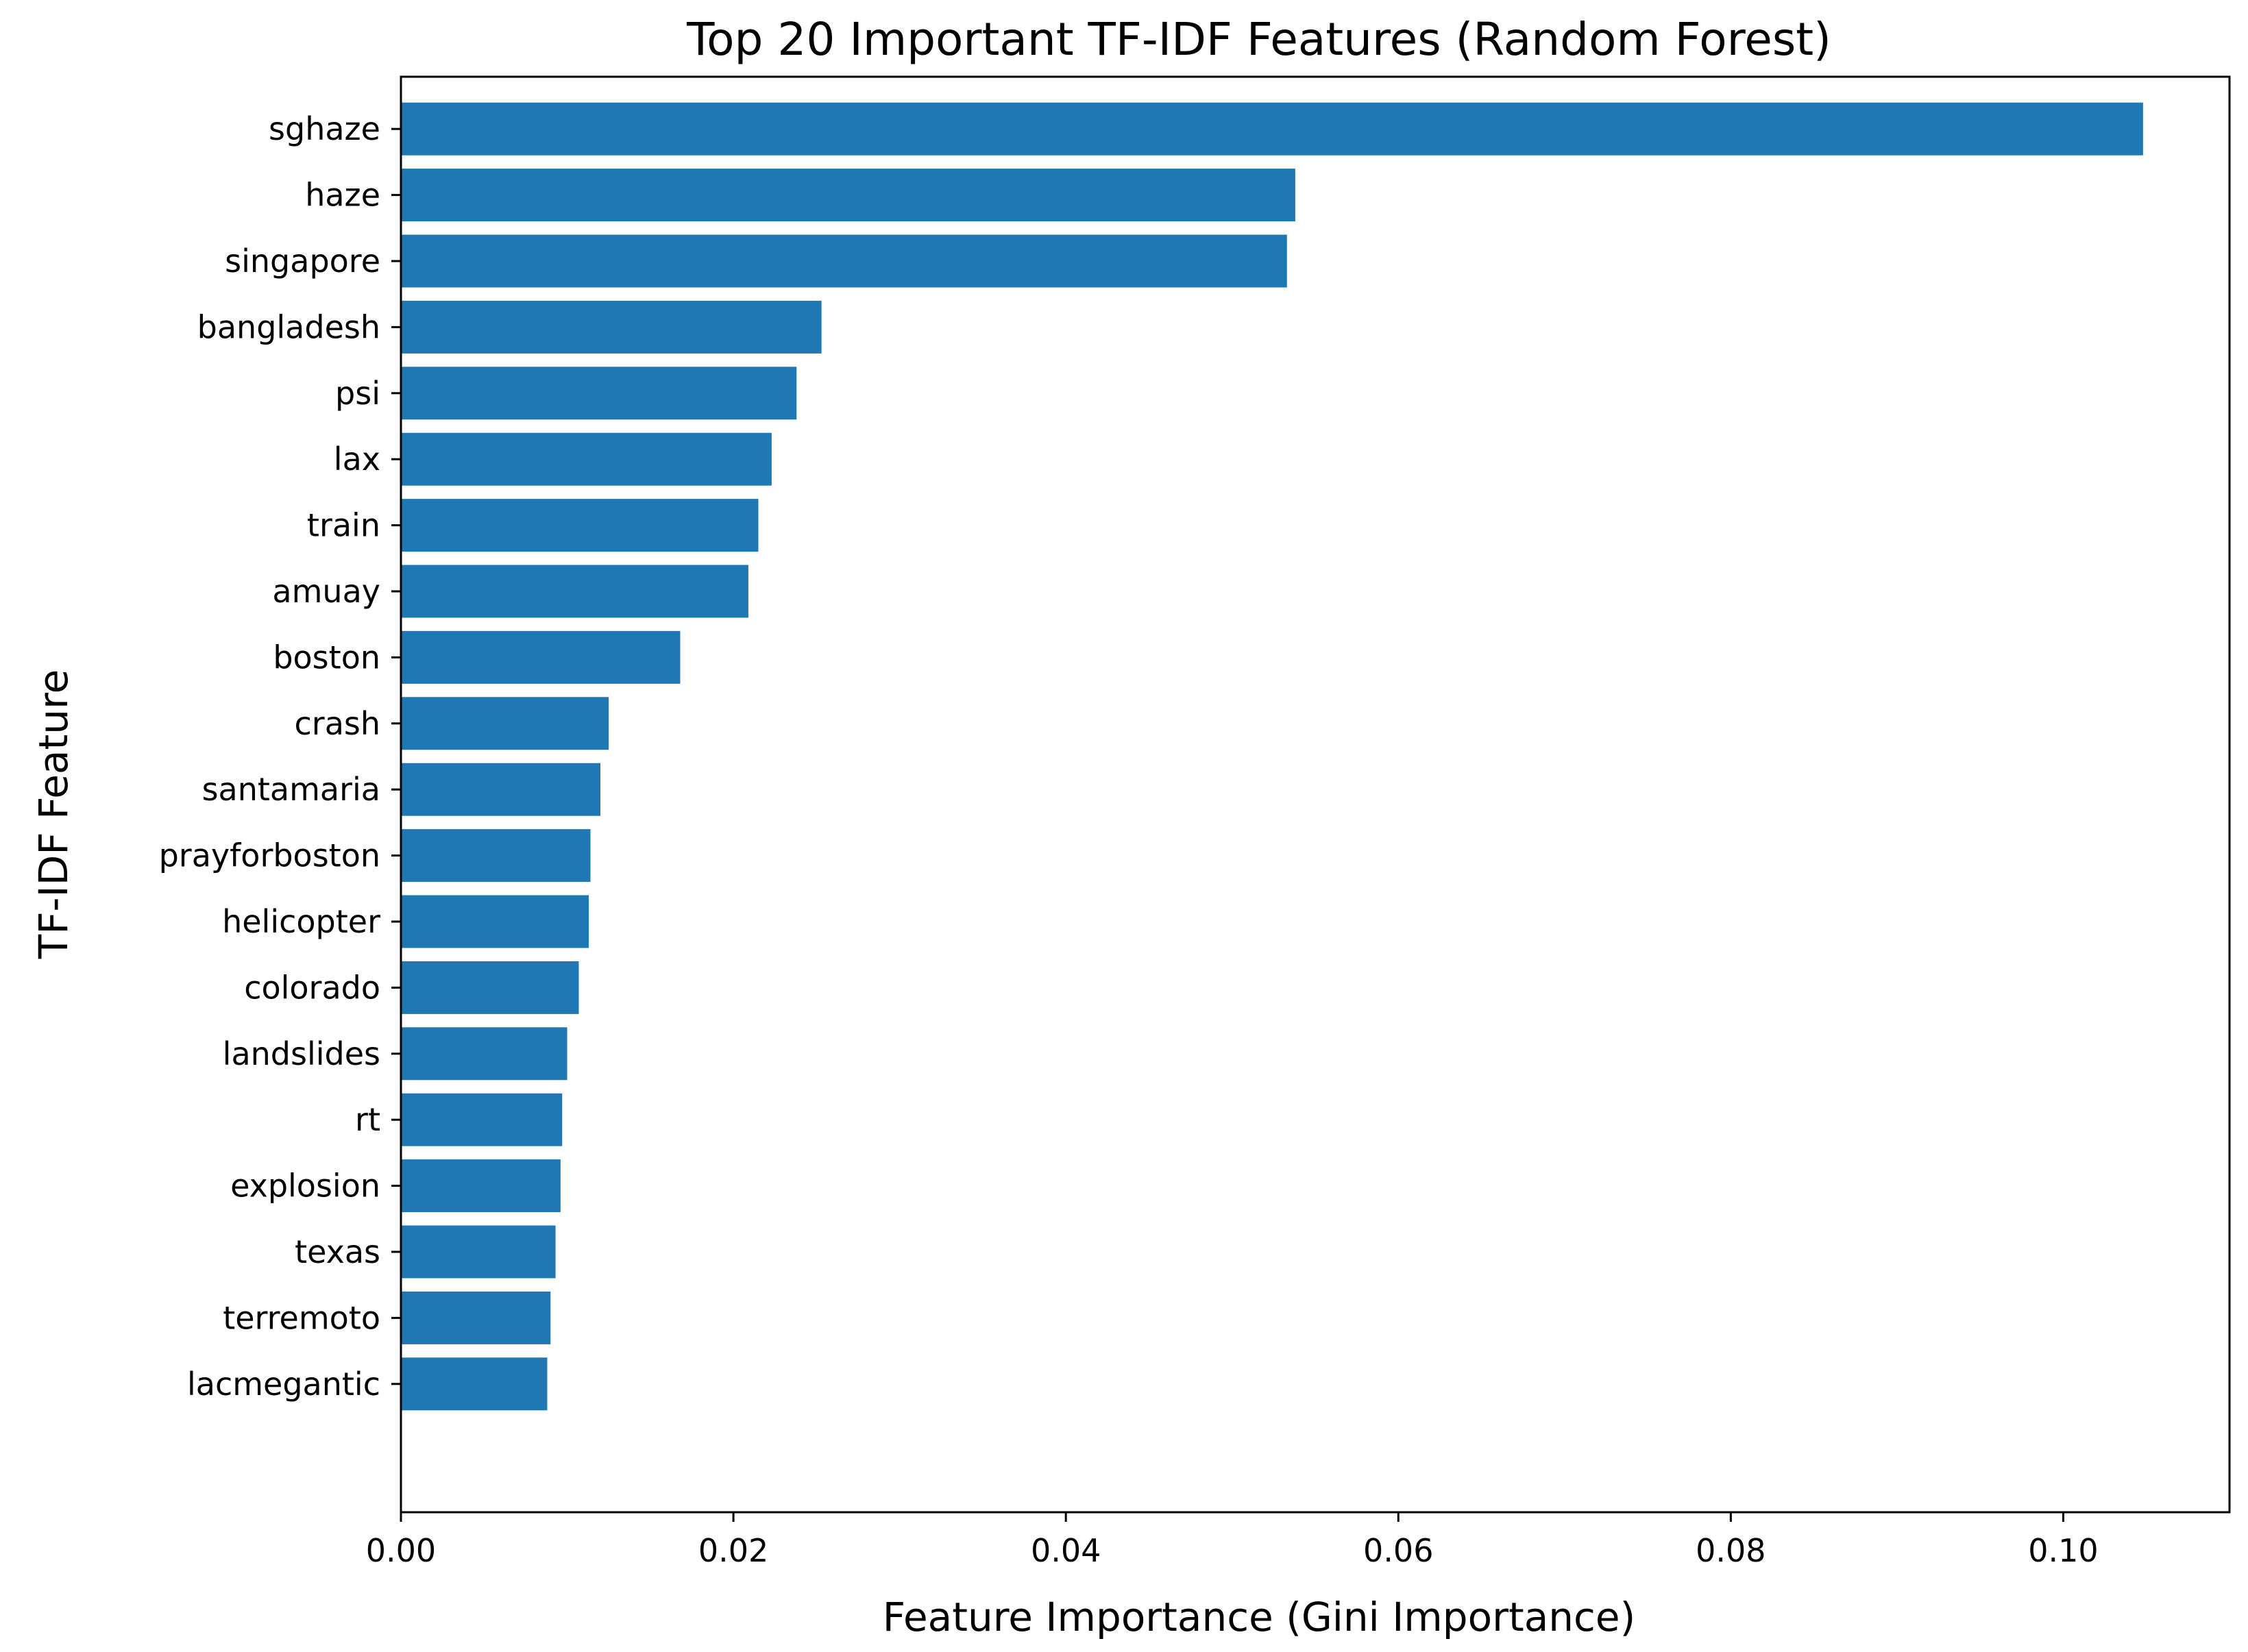  What do you see at coordinates (301, 921) in the screenshot?
I see `y-tick-label: helicopter` at bounding box center [301, 921].